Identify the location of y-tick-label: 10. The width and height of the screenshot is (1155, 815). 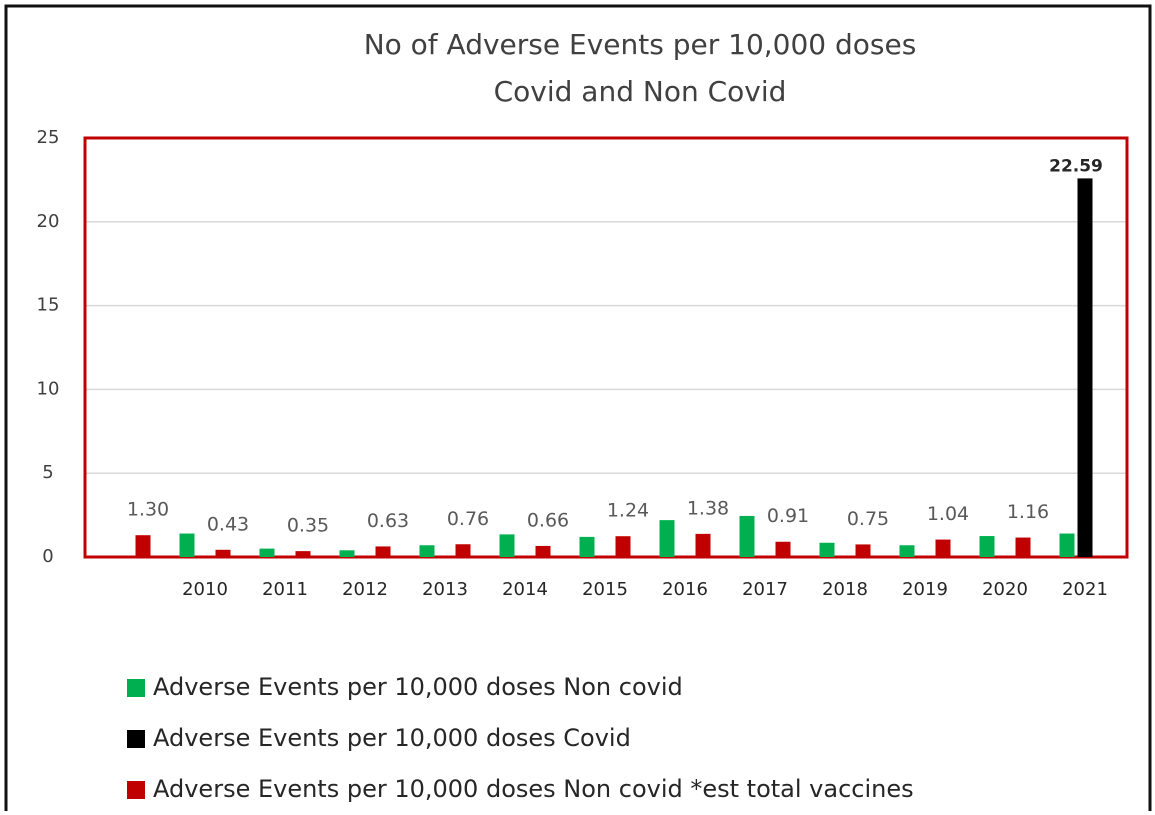
(48, 388).